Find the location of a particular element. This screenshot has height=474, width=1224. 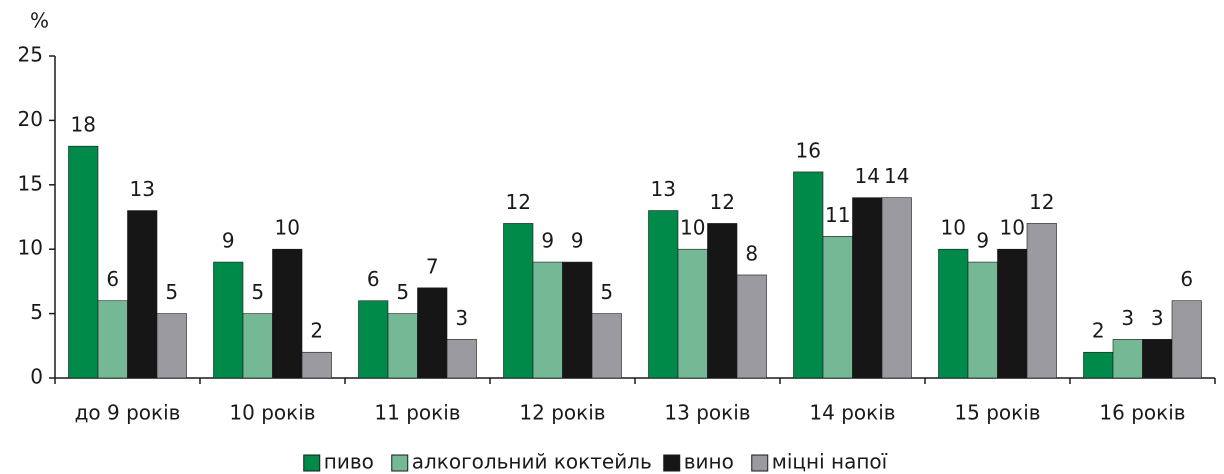

y-tick-label: 5 is located at coordinates (36, 312).